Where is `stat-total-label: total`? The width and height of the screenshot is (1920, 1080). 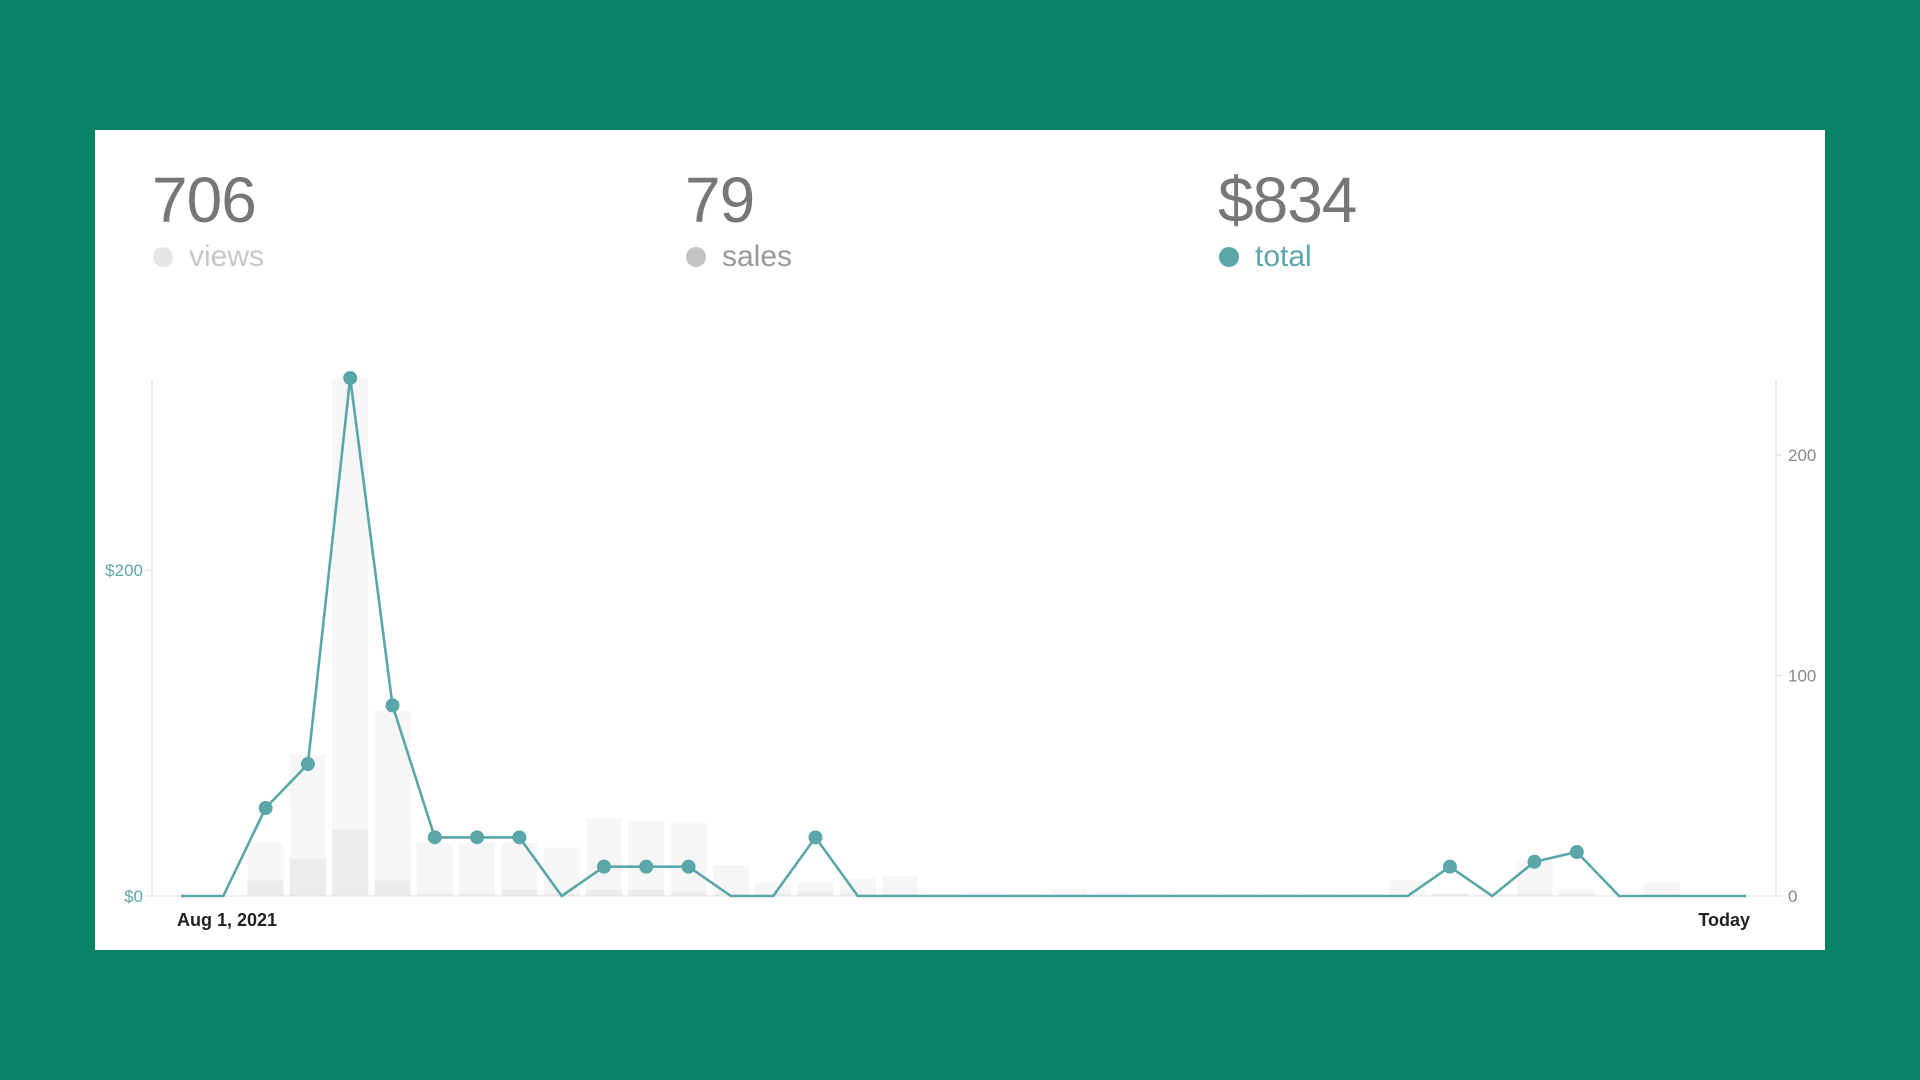 stat-total-label: total is located at coordinates (1287, 257).